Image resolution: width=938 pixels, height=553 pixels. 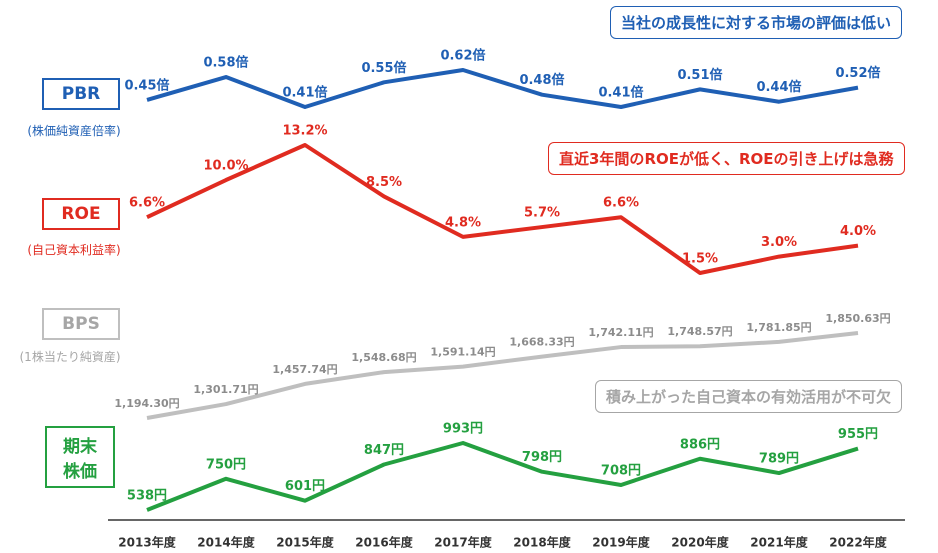 I want to click on data-label: 5.7%, so click(x=542, y=213).